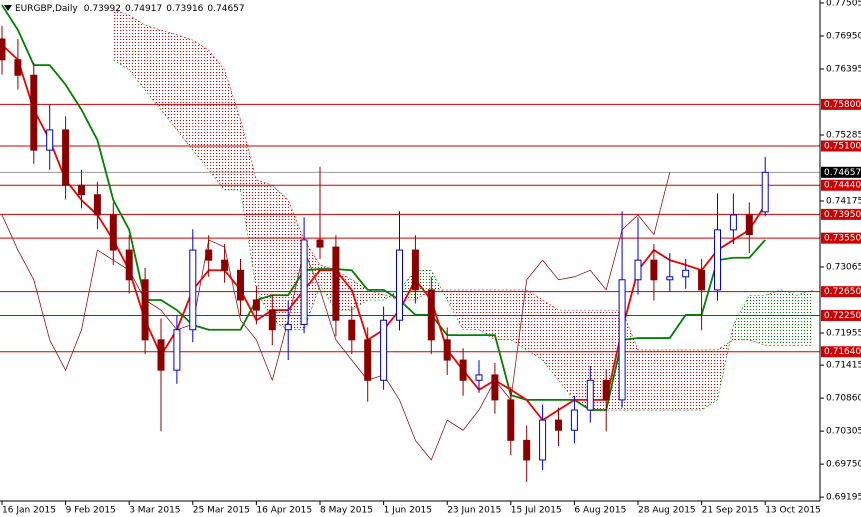 Image resolution: width=861 pixels, height=517 pixels. Describe the element at coordinates (843, 334) in the screenshot. I see `y-tick-label: 0.71955` at that location.